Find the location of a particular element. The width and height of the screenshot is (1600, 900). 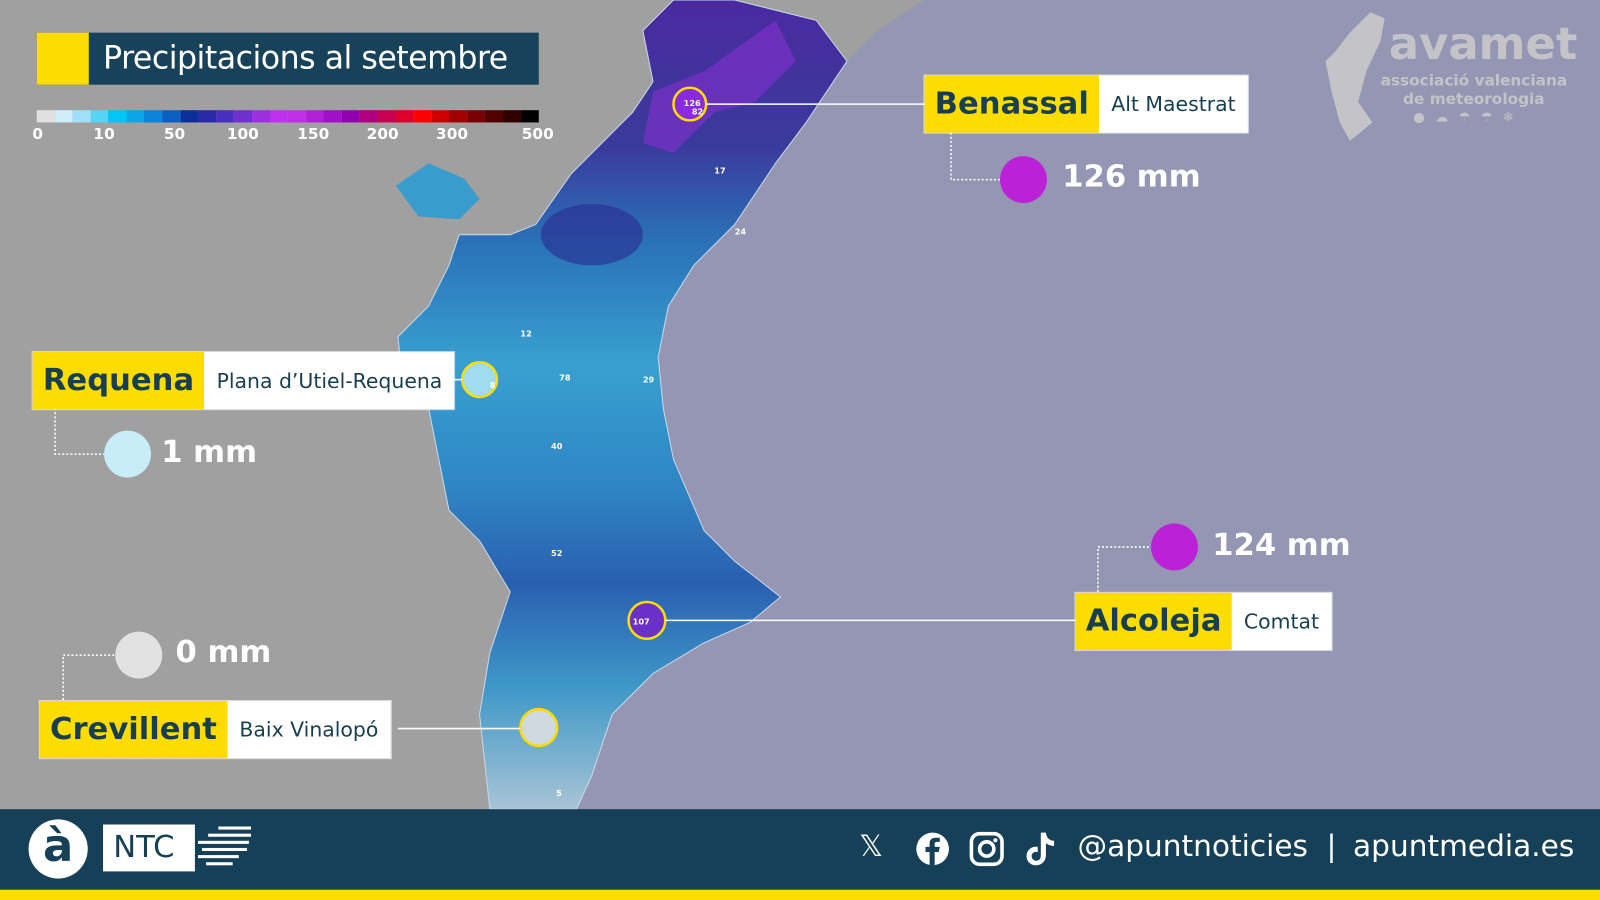

station-label: 8 is located at coordinates (493, 385).